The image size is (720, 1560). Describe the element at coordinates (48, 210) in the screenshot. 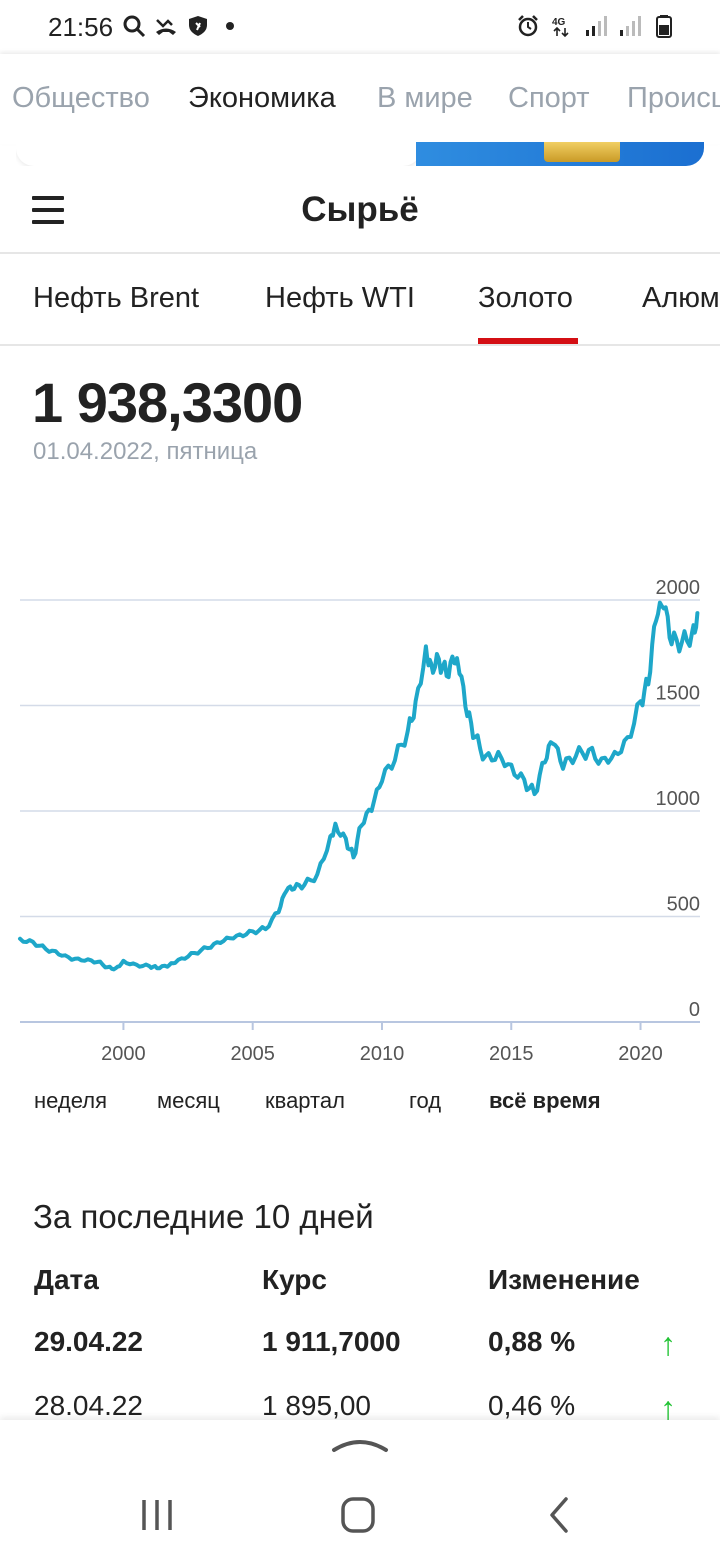

I see `hamburger-menu-icon` at that location.